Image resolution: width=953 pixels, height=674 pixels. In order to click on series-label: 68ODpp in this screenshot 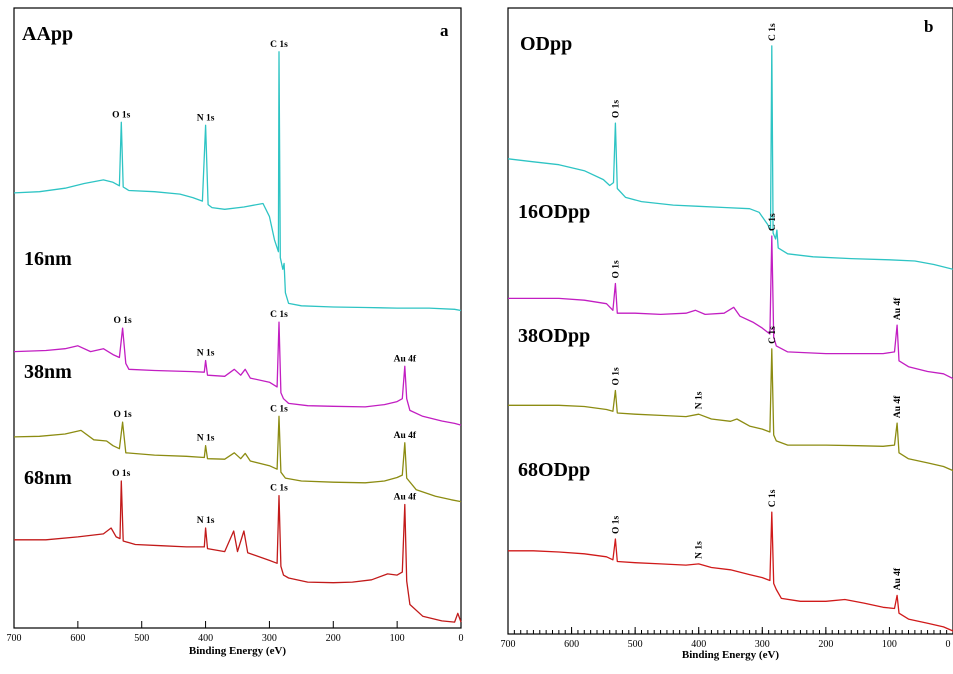, I will do `click(554, 470)`.